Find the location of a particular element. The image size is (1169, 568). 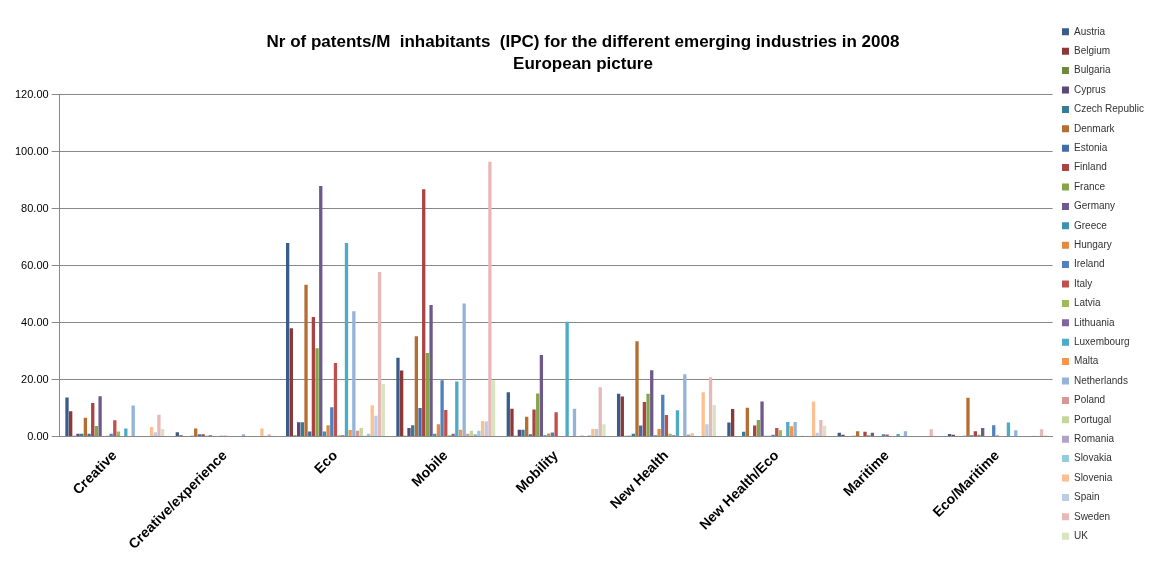

x-tick-label: Eco is located at coordinates (325, 462).